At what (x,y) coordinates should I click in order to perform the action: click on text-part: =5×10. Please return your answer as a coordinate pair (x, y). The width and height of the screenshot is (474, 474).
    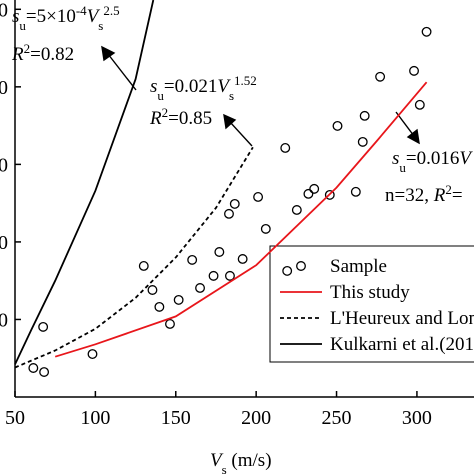
    Looking at the image, I should click on (51, 16).